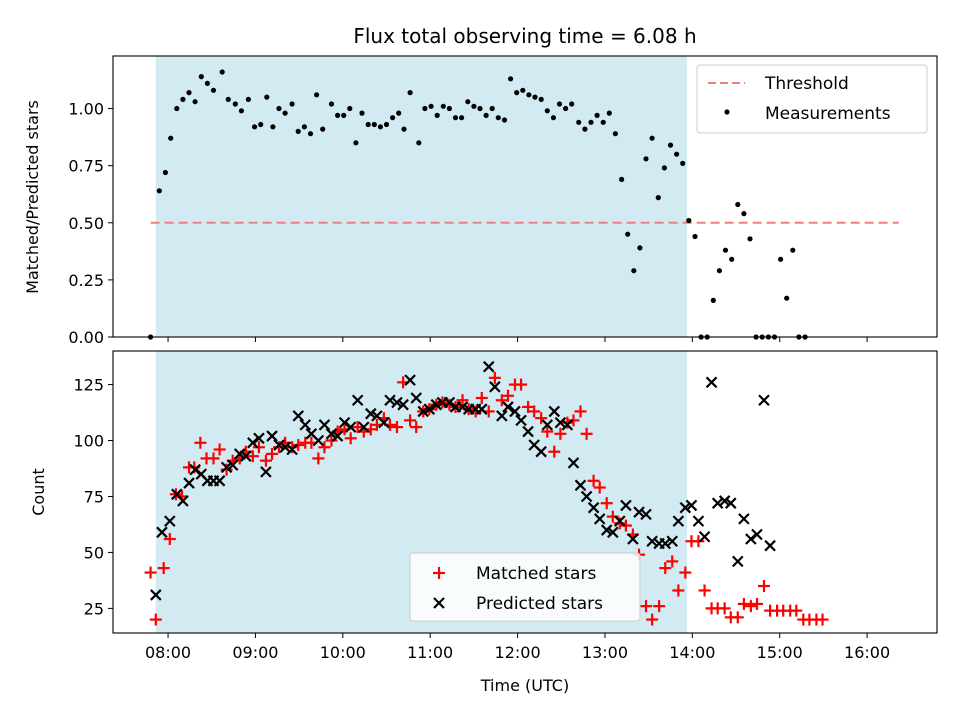 This screenshot has width=960, height=720. I want to click on x-tick-label: 13:00, so click(605, 652).